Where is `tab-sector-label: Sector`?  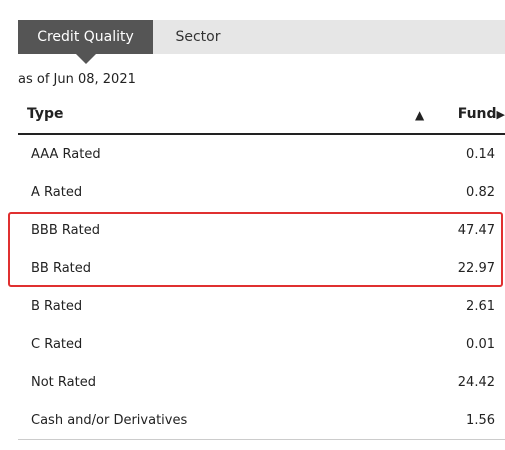 tab-sector-label: Sector is located at coordinates (198, 37).